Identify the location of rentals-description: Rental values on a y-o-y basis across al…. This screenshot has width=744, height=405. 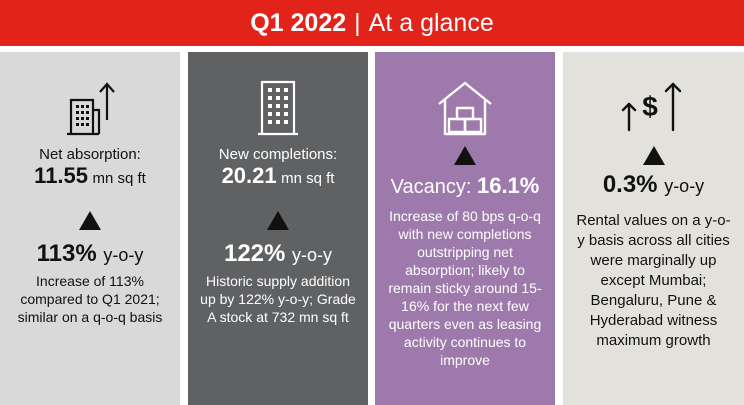
(653, 280).